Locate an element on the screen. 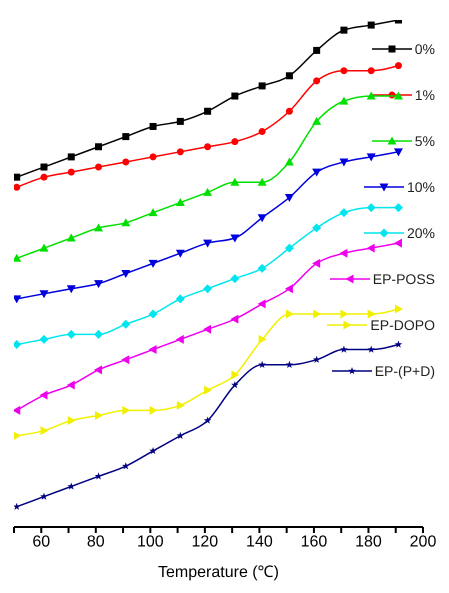 This screenshot has height=593, width=449. x-axis-title: Temperature (℃) is located at coordinates (218, 572).